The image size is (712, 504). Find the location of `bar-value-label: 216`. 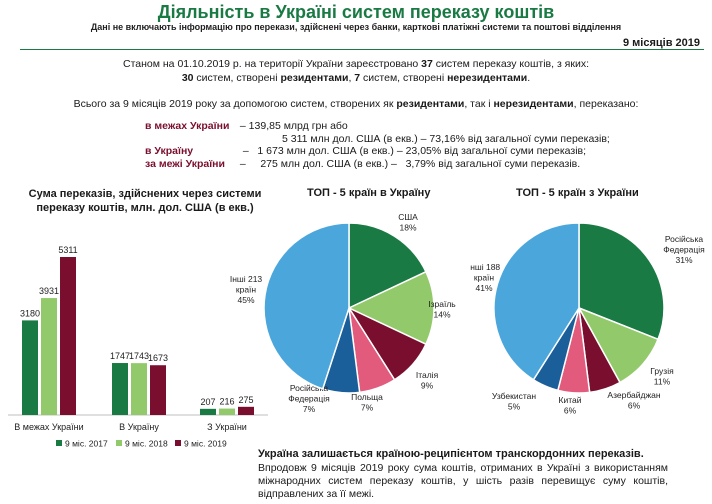

bar-value-label: 216 is located at coordinates (226, 402).